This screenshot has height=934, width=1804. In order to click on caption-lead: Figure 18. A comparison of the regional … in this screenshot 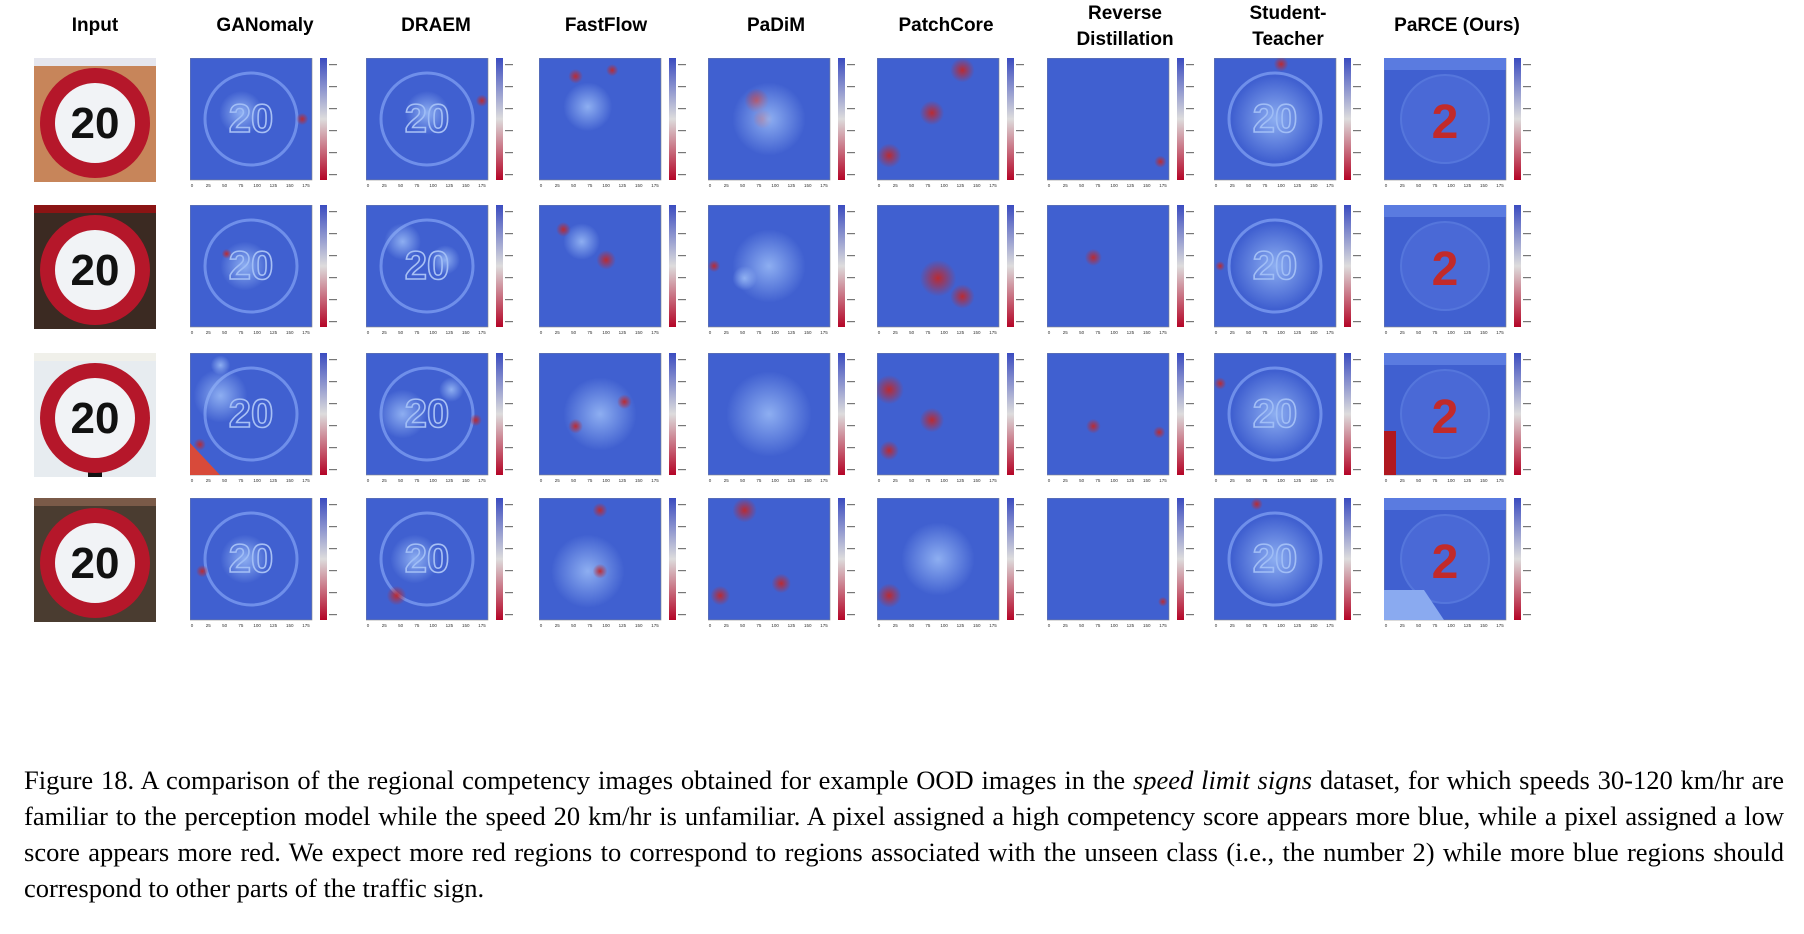, I will do `click(578, 780)`.